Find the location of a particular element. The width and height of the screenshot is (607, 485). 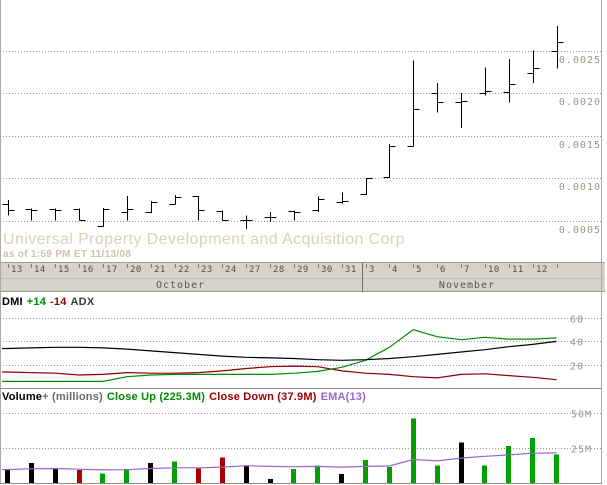

plus-di-label: +14 is located at coordinates (36, 302).